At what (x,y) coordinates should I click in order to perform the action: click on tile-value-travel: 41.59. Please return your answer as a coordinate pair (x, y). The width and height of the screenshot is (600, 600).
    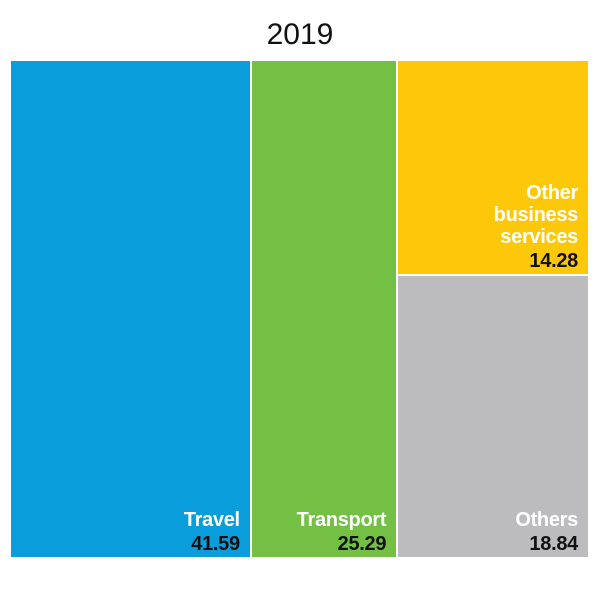
    Looking at the image, I should click on (215, 544).